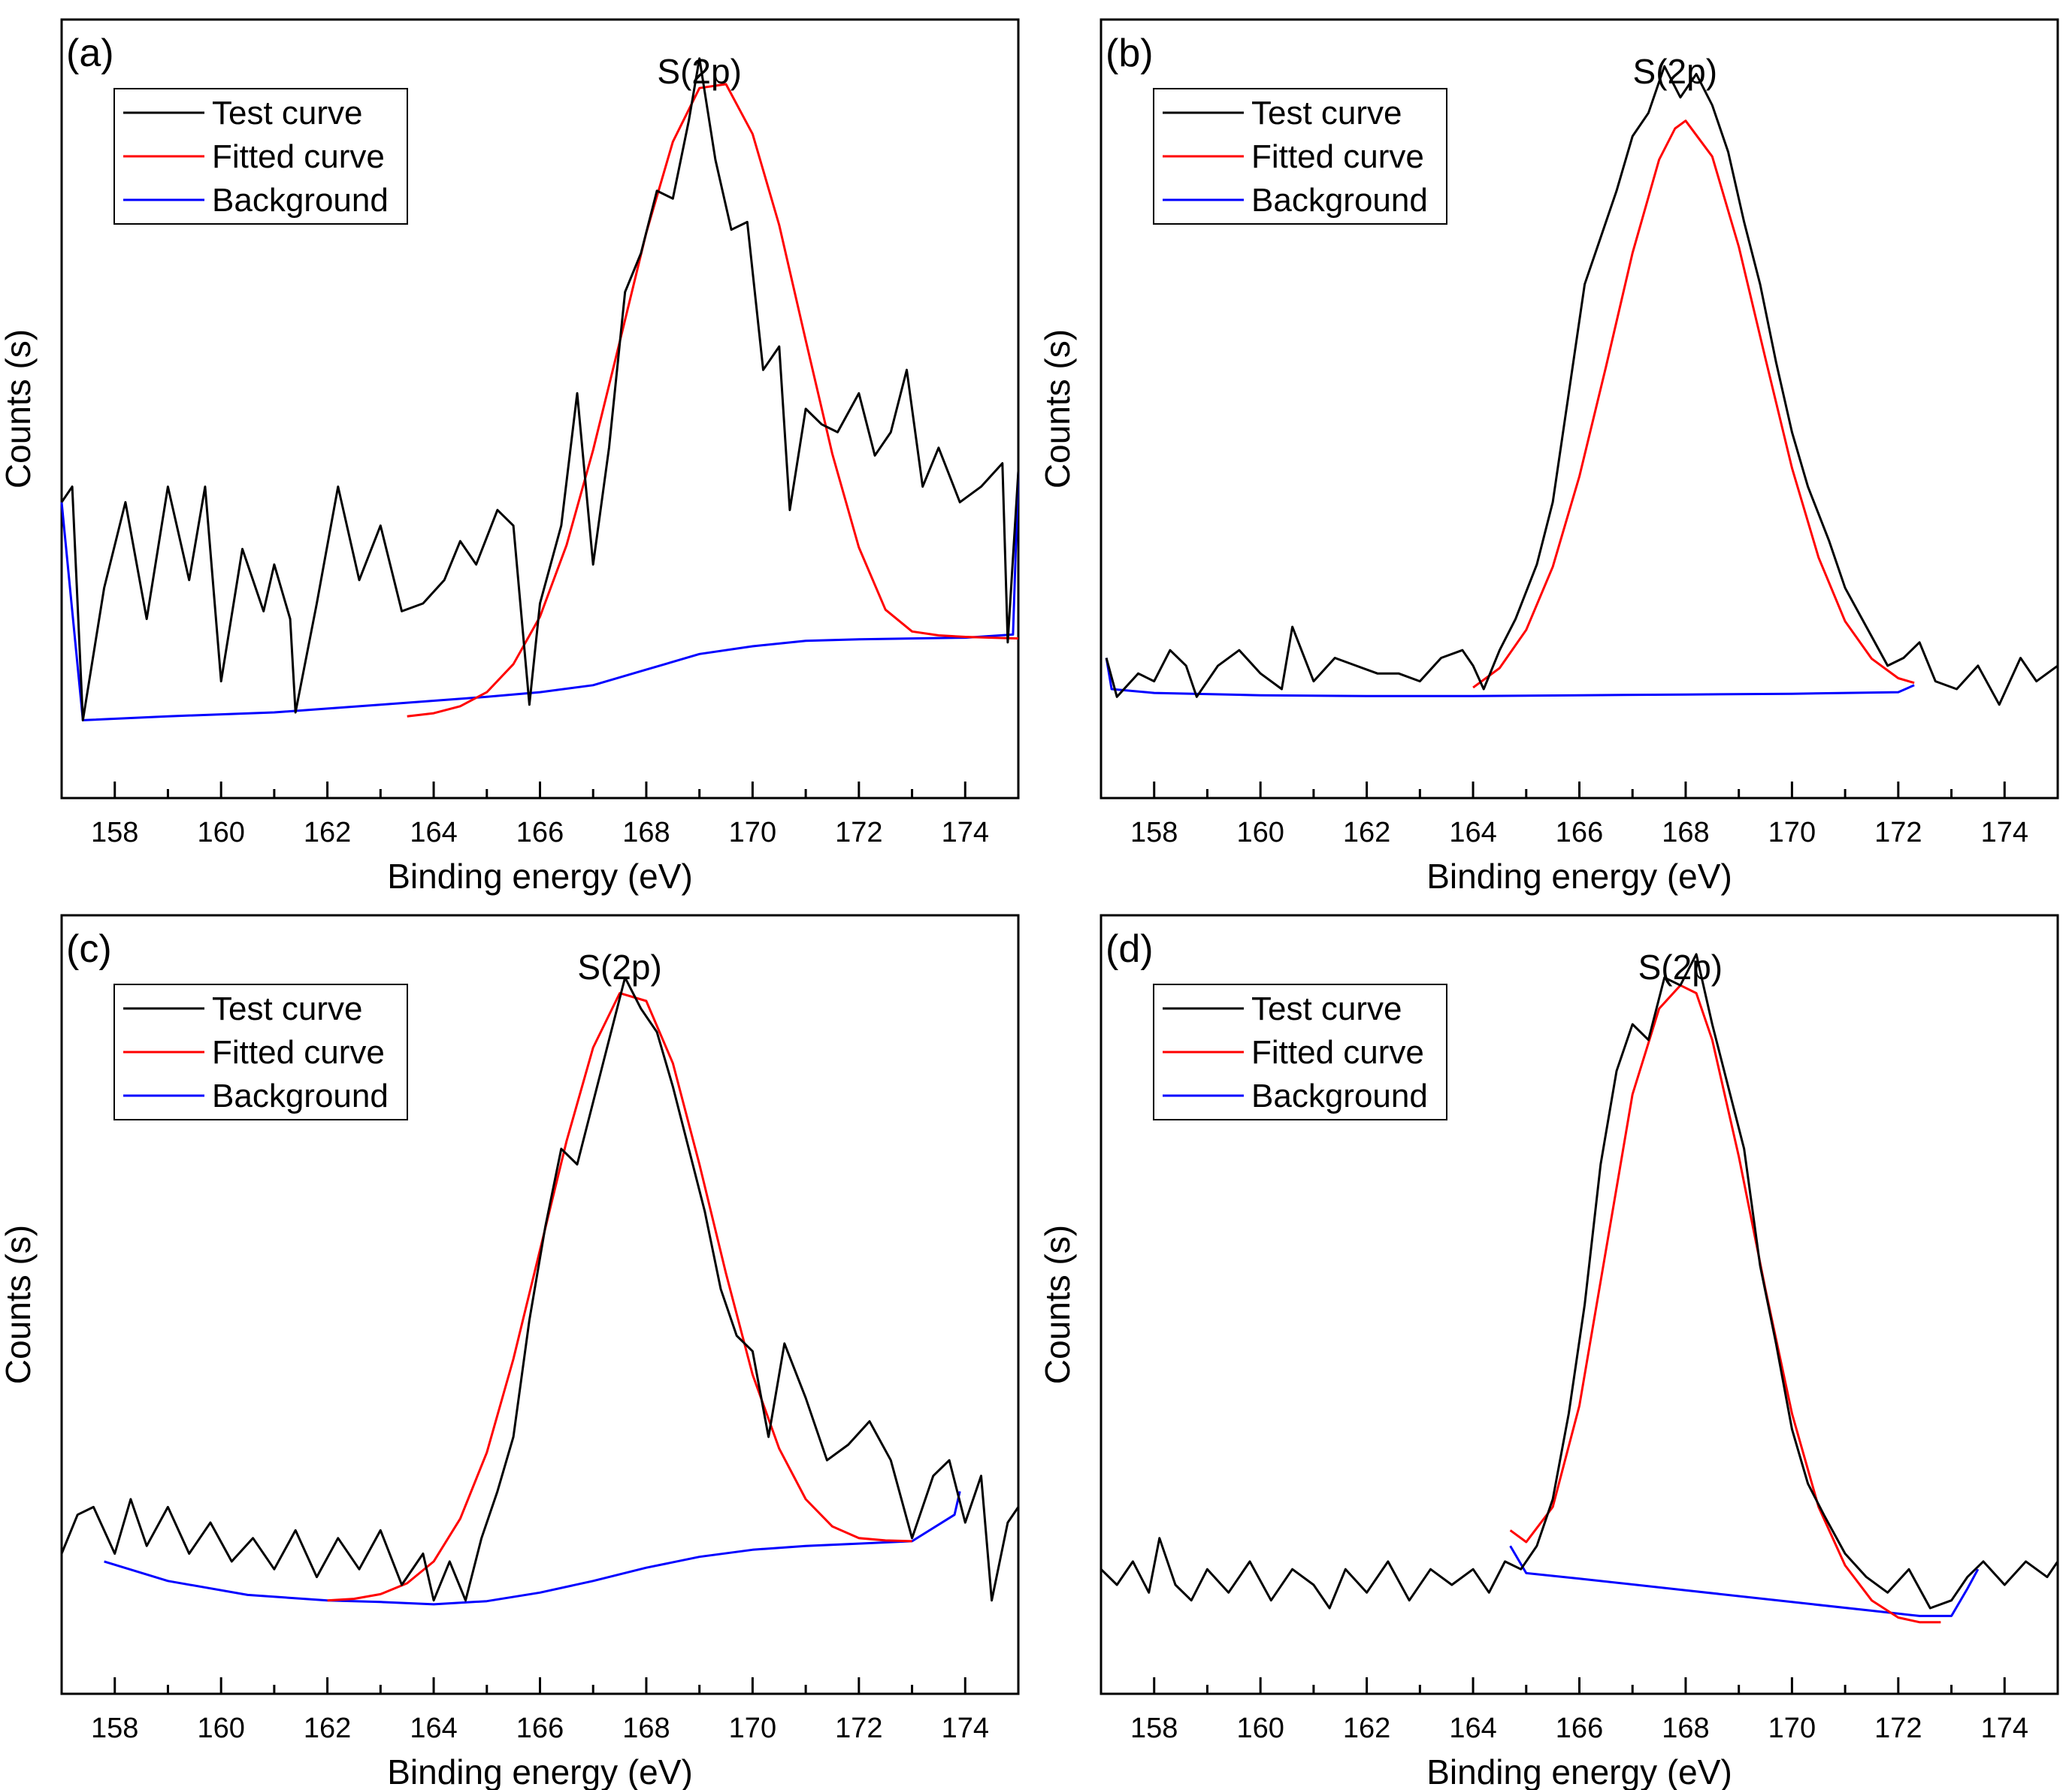  I want to click on panel-label: (d), so click(1130, 949).